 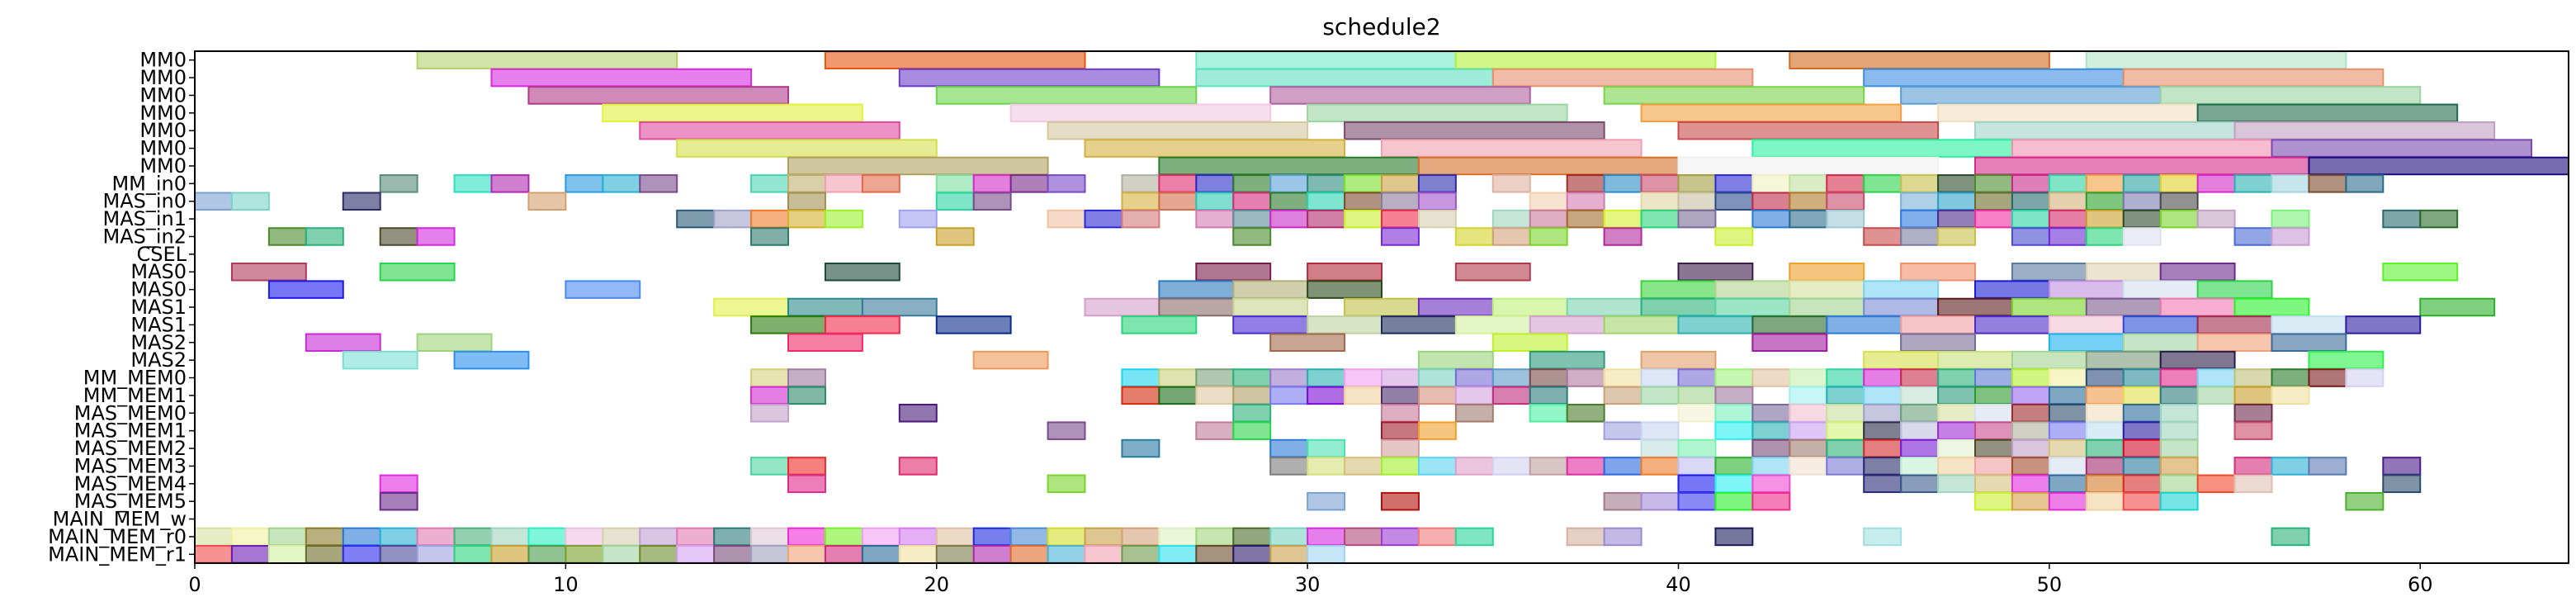 I want to click on y-tick-label: MAS1, so click(x=158, y=324).